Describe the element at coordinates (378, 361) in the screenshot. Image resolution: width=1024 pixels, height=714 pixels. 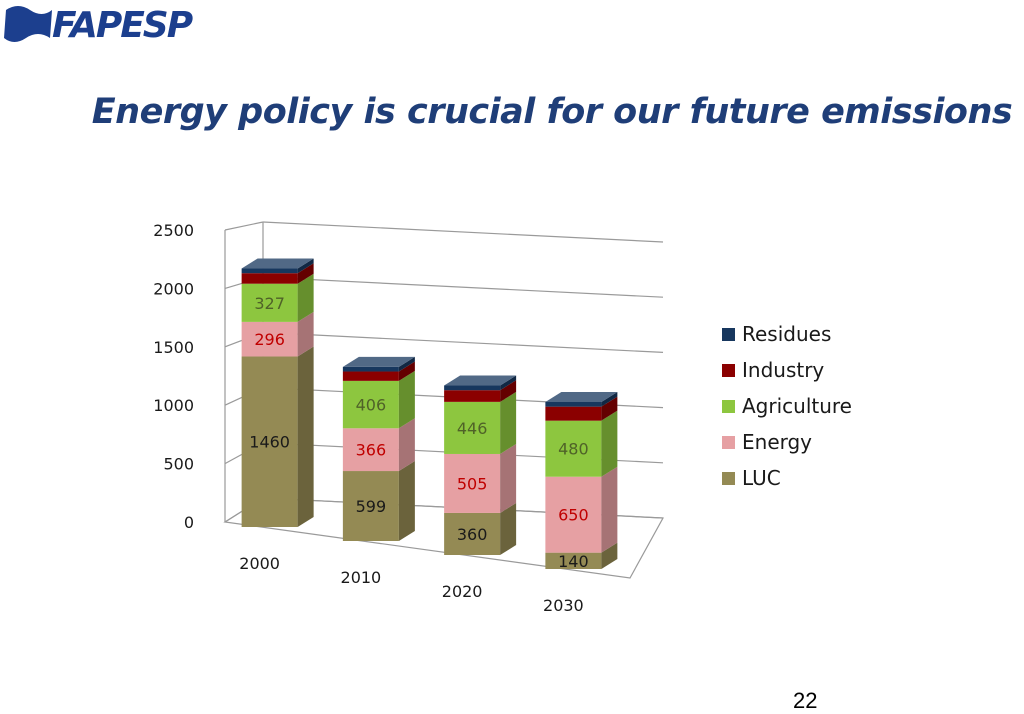
I see `bar-top-2010` at that location.